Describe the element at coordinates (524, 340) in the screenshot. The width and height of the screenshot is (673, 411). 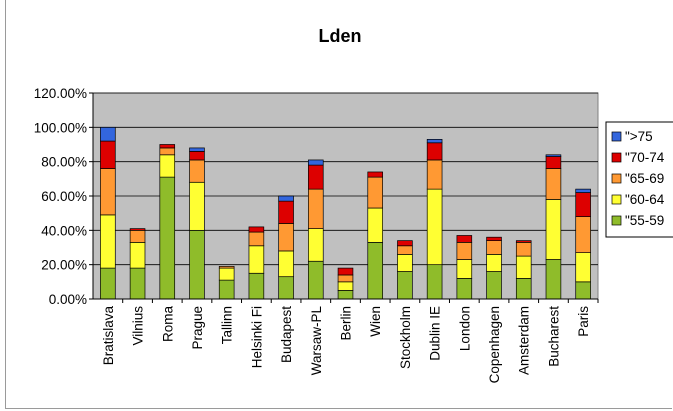
I see `x-category-label: Amsterdam` at that location.